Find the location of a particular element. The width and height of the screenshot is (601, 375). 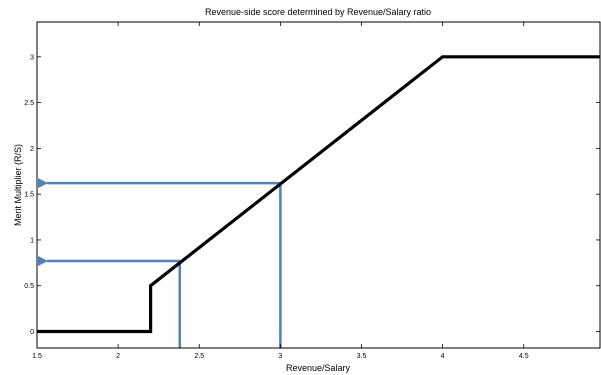

y-tick-label: 2.5 is located at coordinates (29, 103).